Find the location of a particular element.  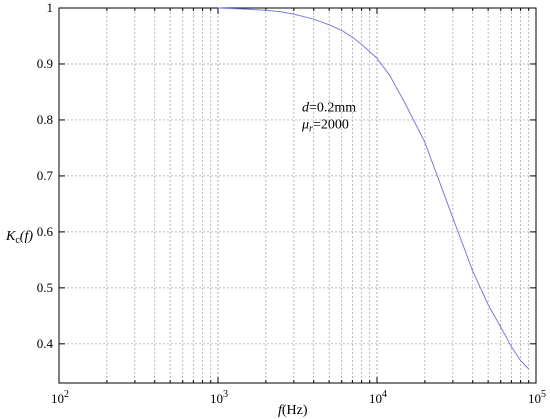

x-tick-label: 10⁴ is located at coordinates (378, 397).